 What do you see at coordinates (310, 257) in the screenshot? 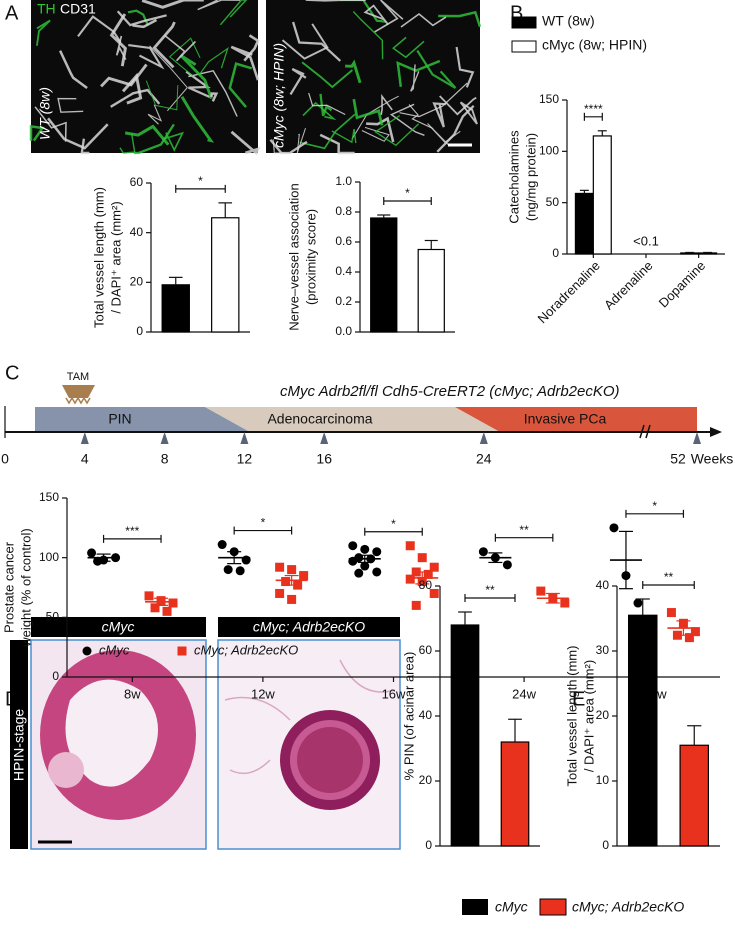
I see `y-axis-label: (proximity score)` at bounding box center [310, 257].